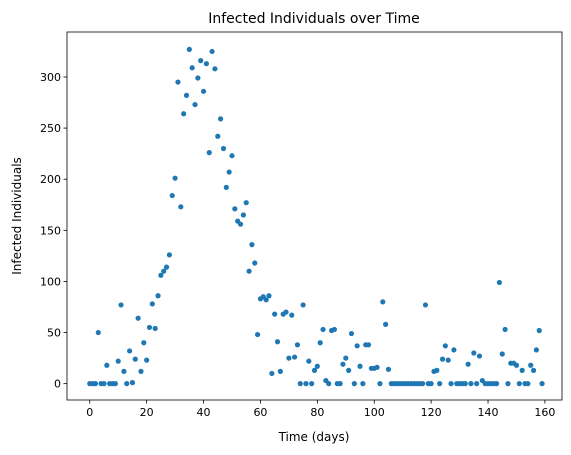  What do you see at coordinates (147, 412) in the screenshot?
I see `x-tick-label: 20` at bounding box center [147, 412].